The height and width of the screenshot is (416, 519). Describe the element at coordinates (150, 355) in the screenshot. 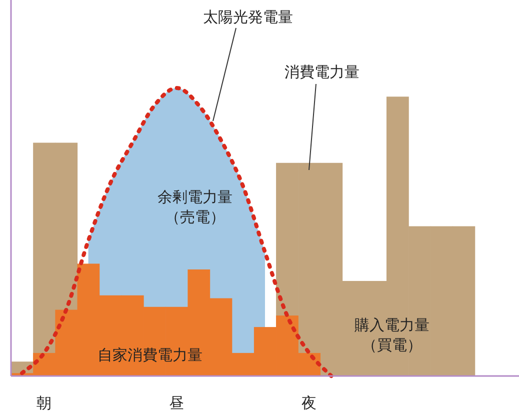

I see `series-label: 自家消費電力量` at that location.